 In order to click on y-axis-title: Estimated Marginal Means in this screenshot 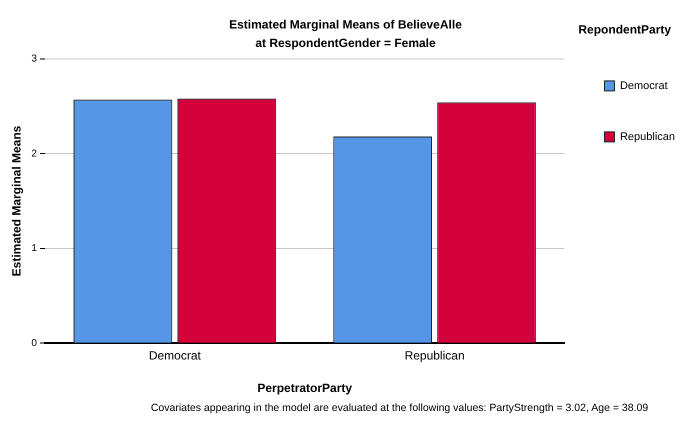, I will do `click(17, 200)`.